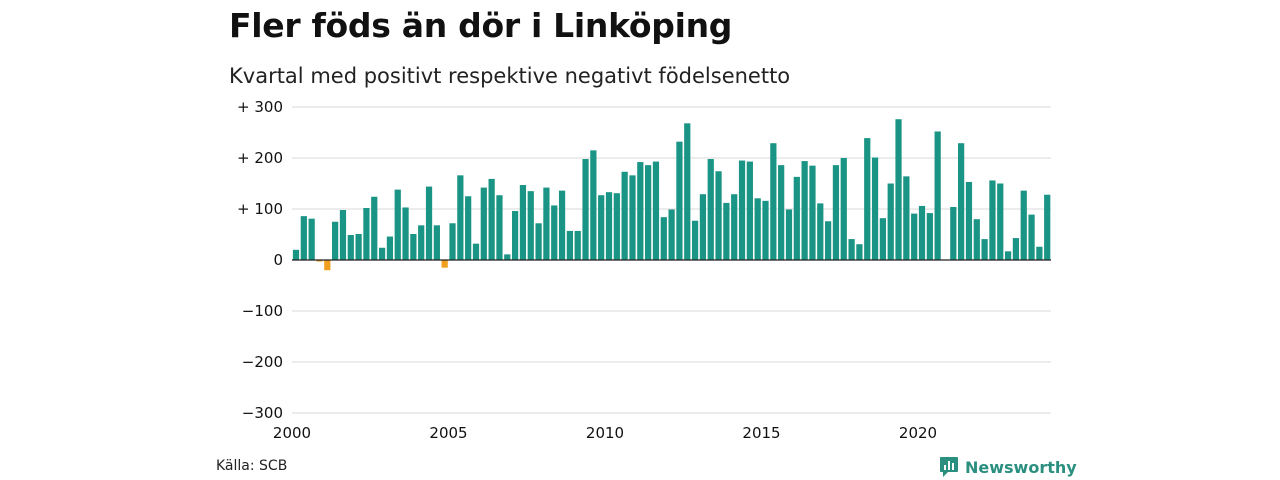 The height and width of the screenshot is (480, 1280). Describe the element at coordinates (632, 217) in the screenshot. I see `bar-2010-Q4` at that location.